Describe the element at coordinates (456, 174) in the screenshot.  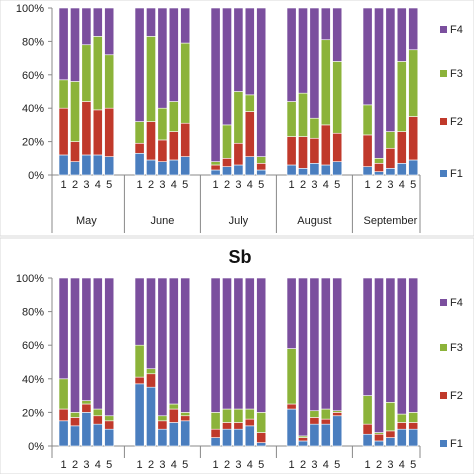
I see `legend-label-f1: F1` at that location.